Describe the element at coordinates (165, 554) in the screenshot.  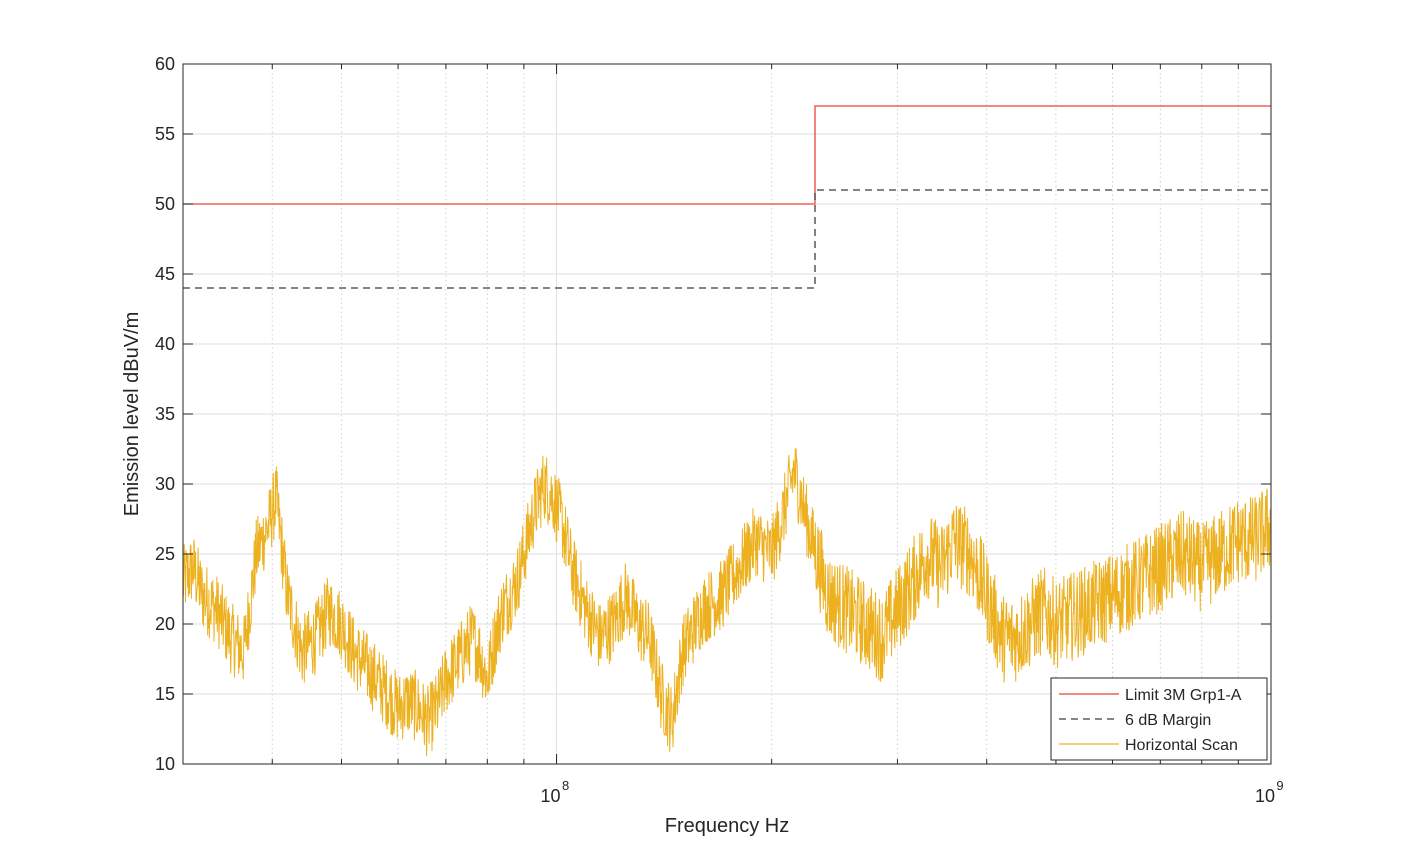
I see `y-tick-label: 25` at that location.